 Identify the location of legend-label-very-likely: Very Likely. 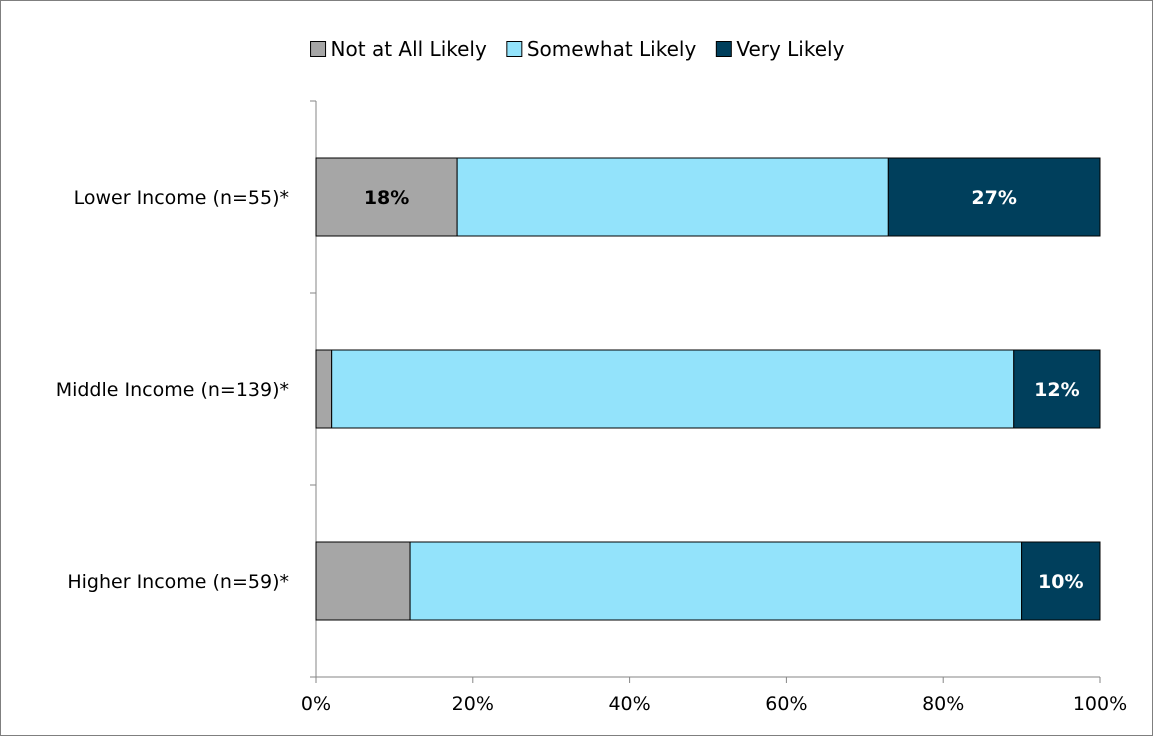
(790, 49).